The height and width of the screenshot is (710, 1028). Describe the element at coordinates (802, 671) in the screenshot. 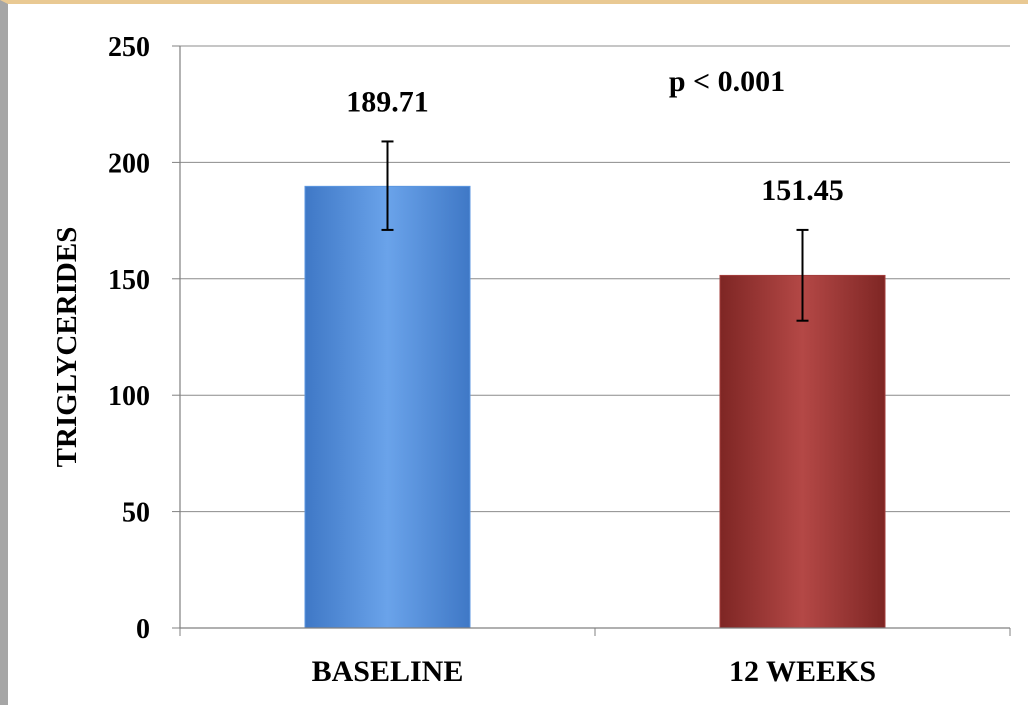

I see `x-category-label: 12 WEEKS` at that location.